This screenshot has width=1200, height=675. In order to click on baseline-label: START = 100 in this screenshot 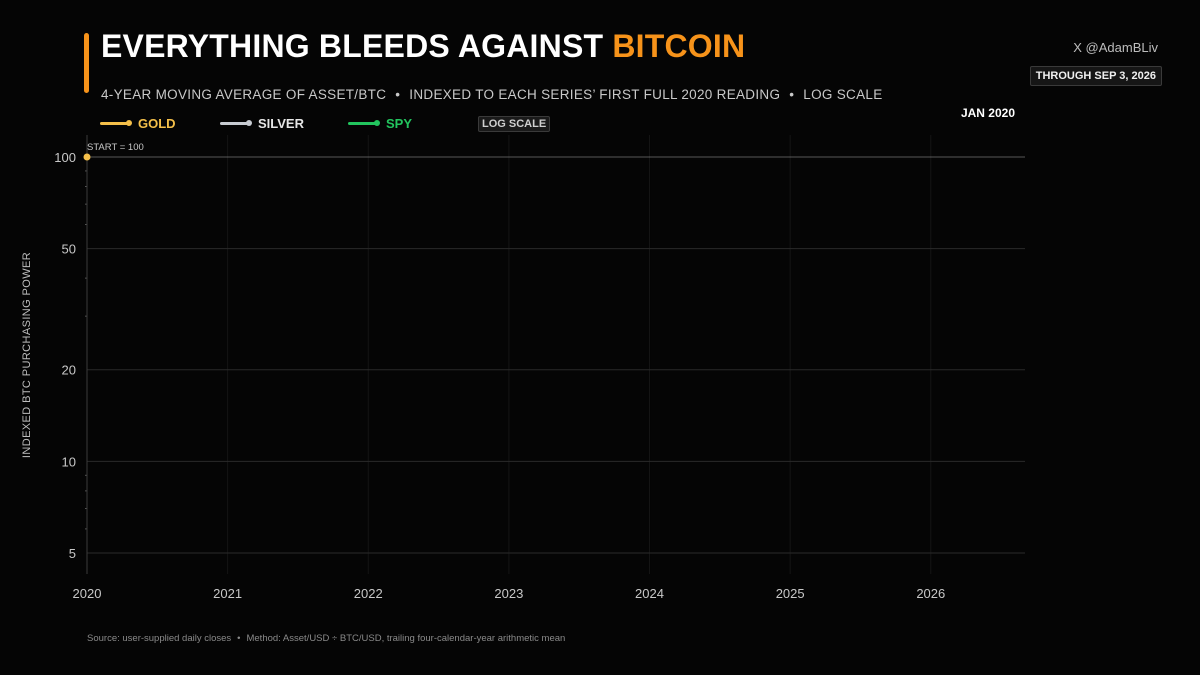, I will do `click(115, 147)`.